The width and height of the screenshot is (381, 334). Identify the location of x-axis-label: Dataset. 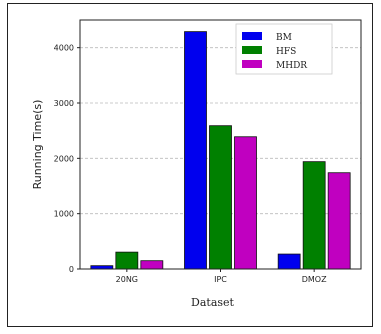
(213, 302).